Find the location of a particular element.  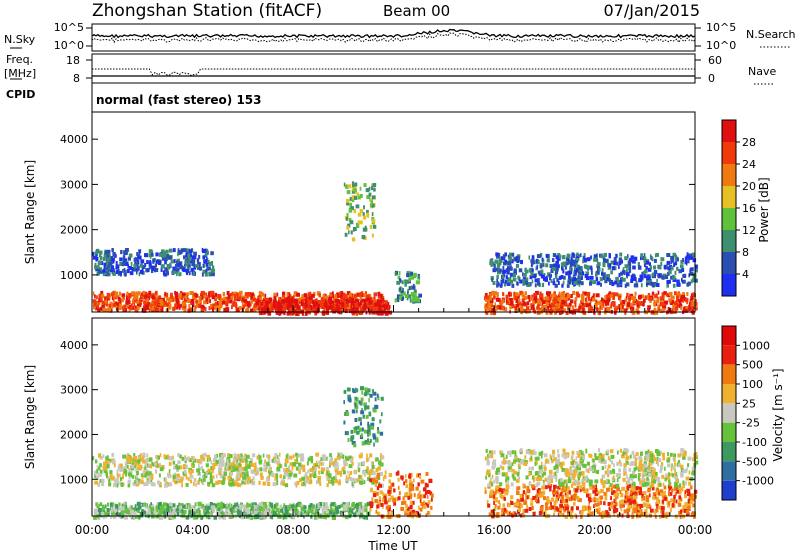

freq-label-line1: Freq. is located at coordinates (19, 59).